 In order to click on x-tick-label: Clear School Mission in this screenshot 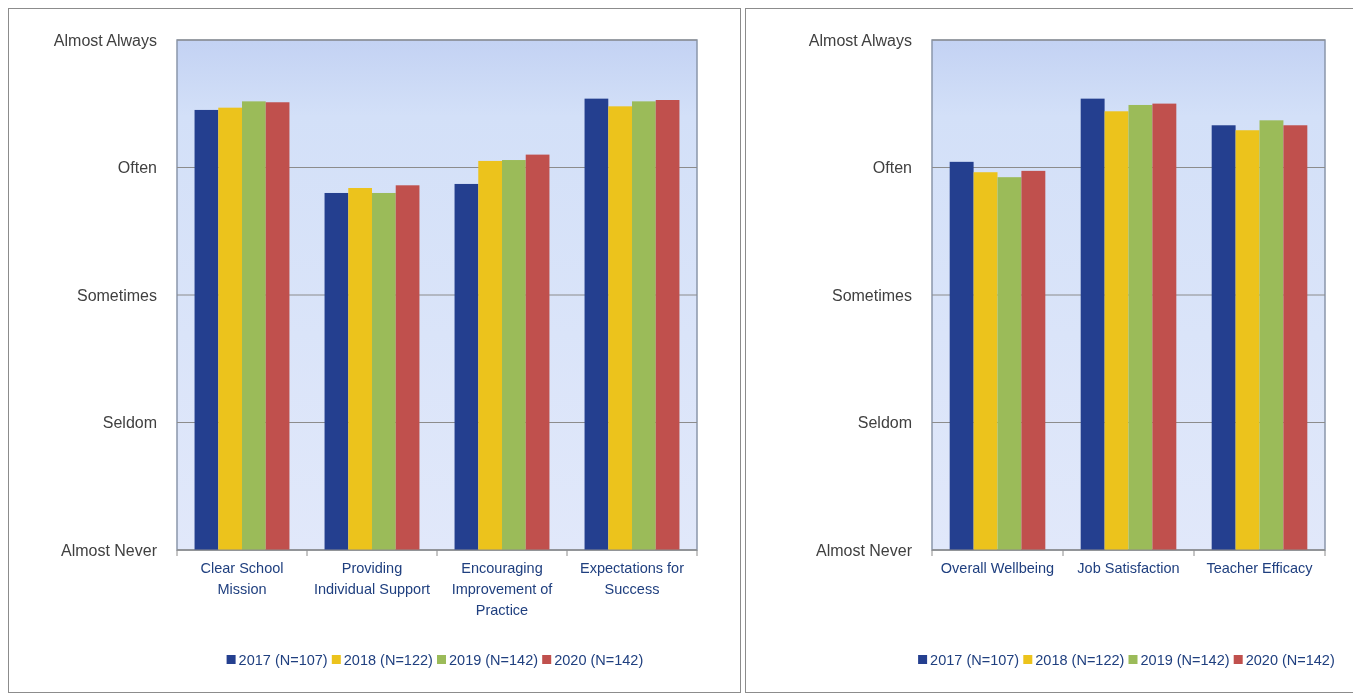, I will do `click(242, 578)`.